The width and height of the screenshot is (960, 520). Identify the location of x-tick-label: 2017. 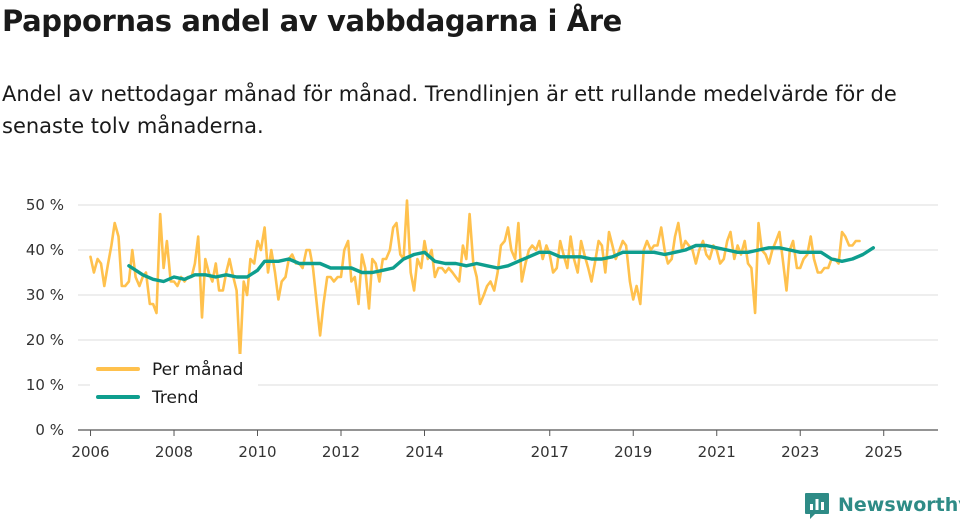
(550, 452).